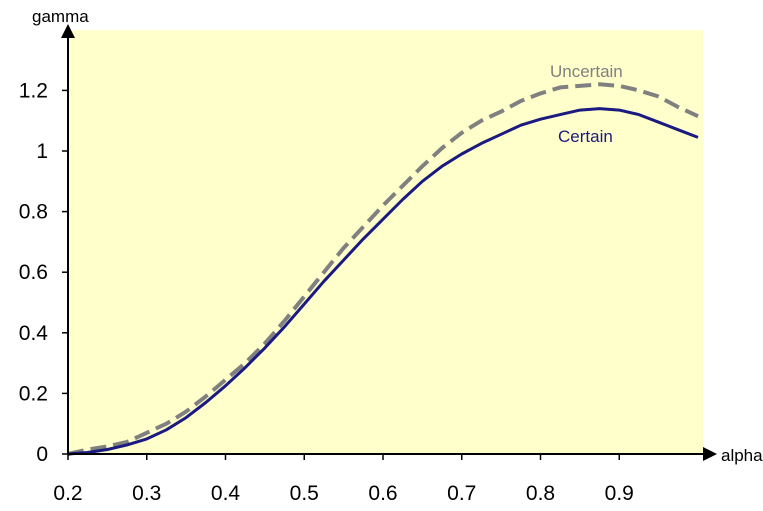 Image resolution: width=763 pixels, height=511 pixels. Describe the element at coordinates (540, 493) in the screenshot. I see `x-tick-label: 0.8` at that location.